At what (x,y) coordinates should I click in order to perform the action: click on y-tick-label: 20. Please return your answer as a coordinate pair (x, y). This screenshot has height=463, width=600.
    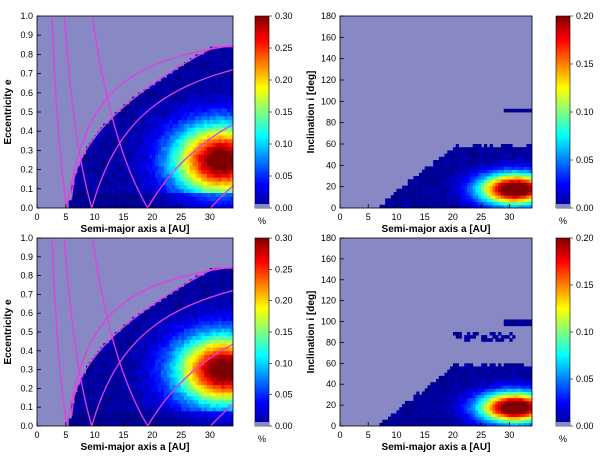
    Looking at the image, I should click on (331, 405).